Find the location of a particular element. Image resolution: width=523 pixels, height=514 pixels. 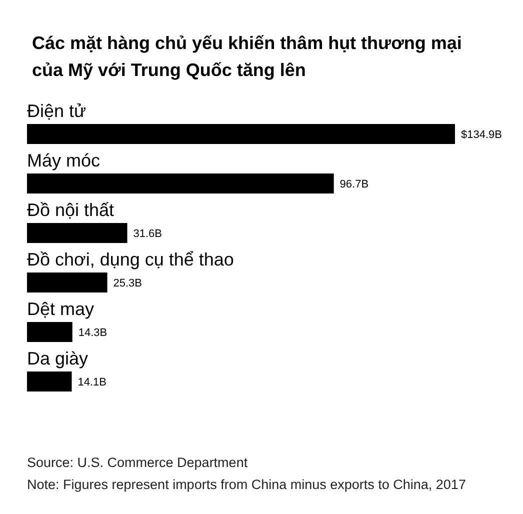

y-tick-label: Dệt may is located at coordinates (60, 309).